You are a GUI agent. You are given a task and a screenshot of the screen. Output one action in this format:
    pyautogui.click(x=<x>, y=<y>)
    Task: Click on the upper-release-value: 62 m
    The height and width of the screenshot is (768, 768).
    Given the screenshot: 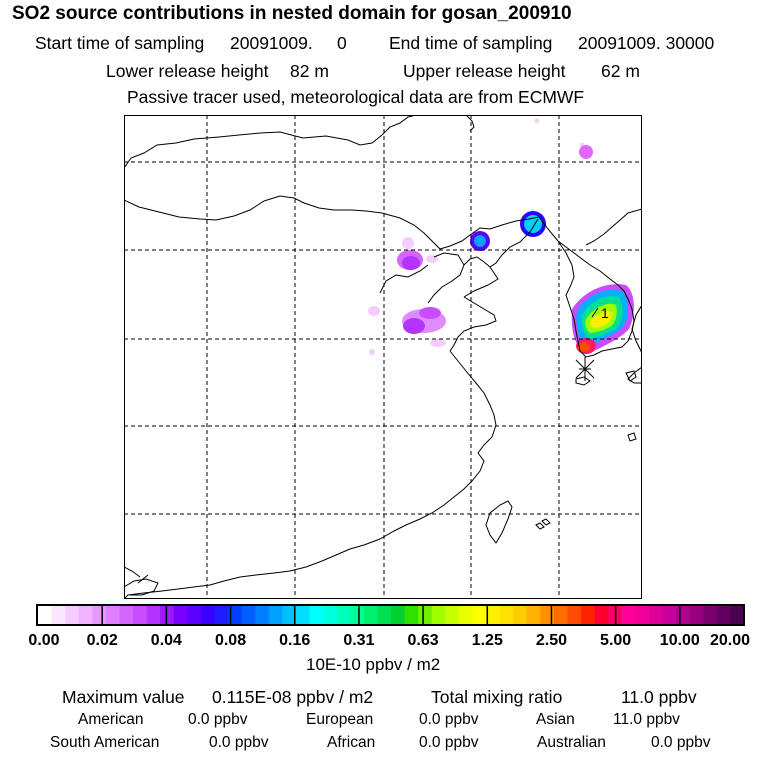 What is the action you would take?
    pyautogui.click(x=620, y=71)
    